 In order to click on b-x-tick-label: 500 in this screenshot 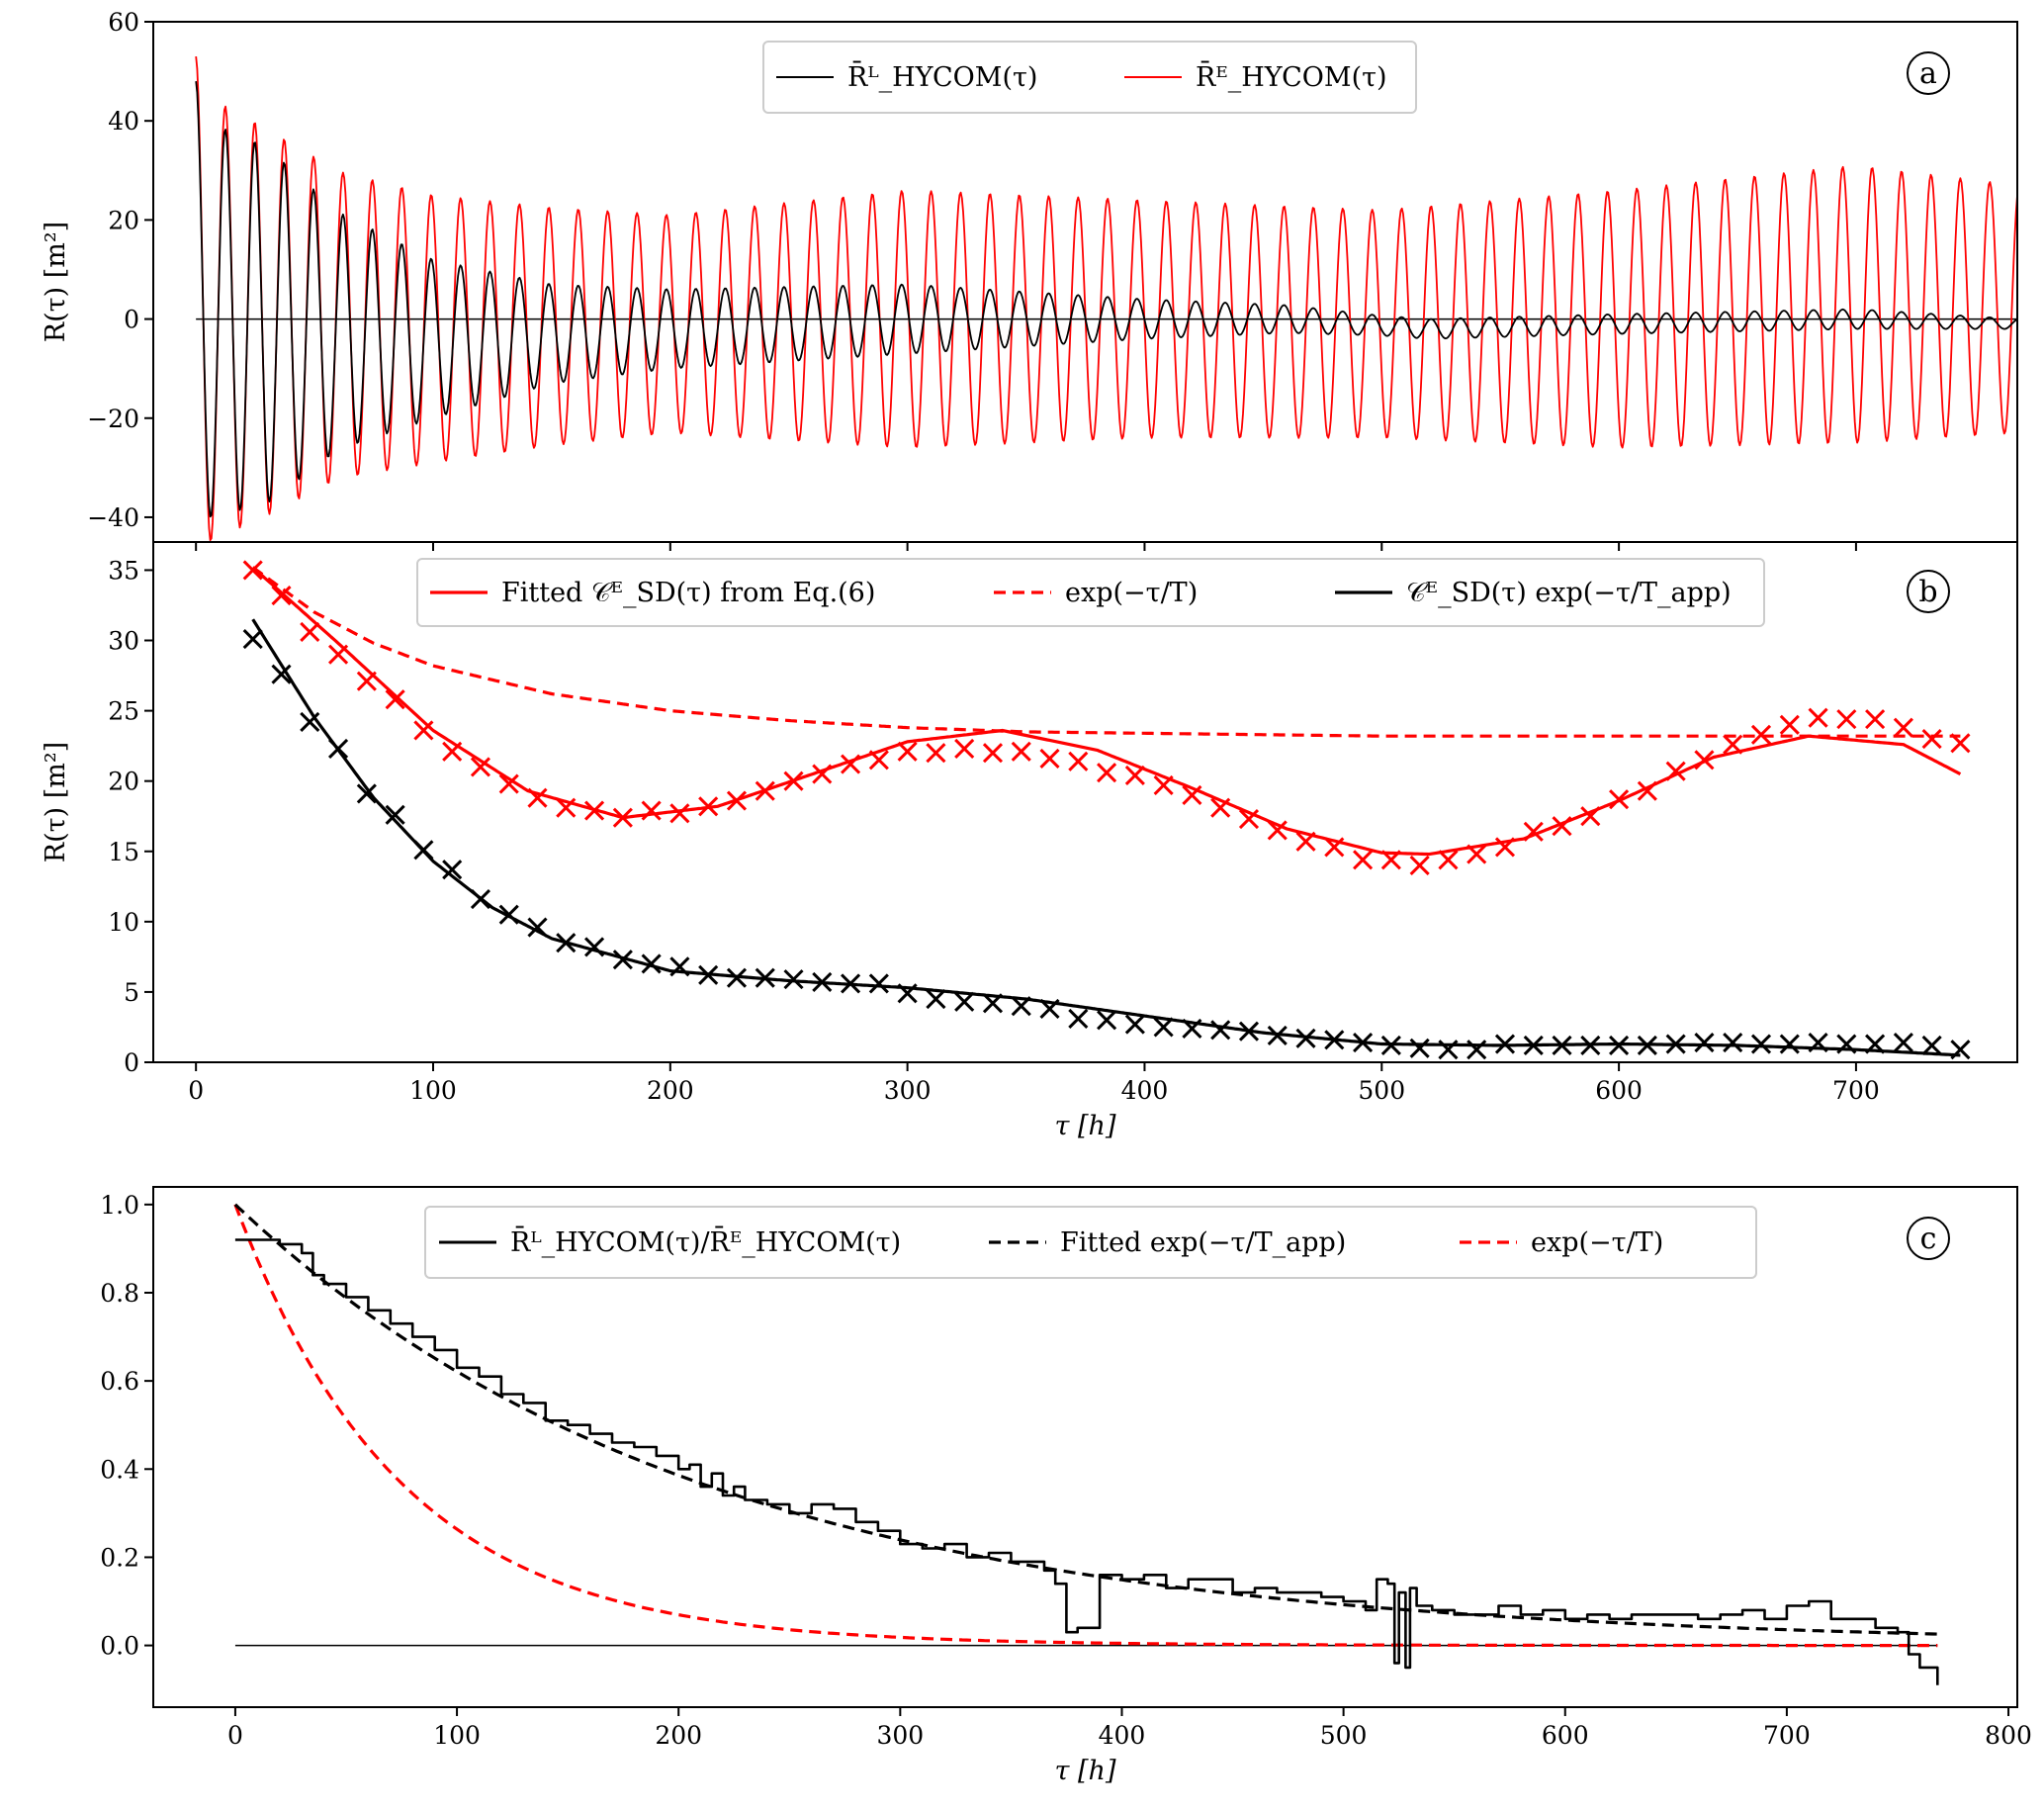, I will do `click(1381, 1090)`.